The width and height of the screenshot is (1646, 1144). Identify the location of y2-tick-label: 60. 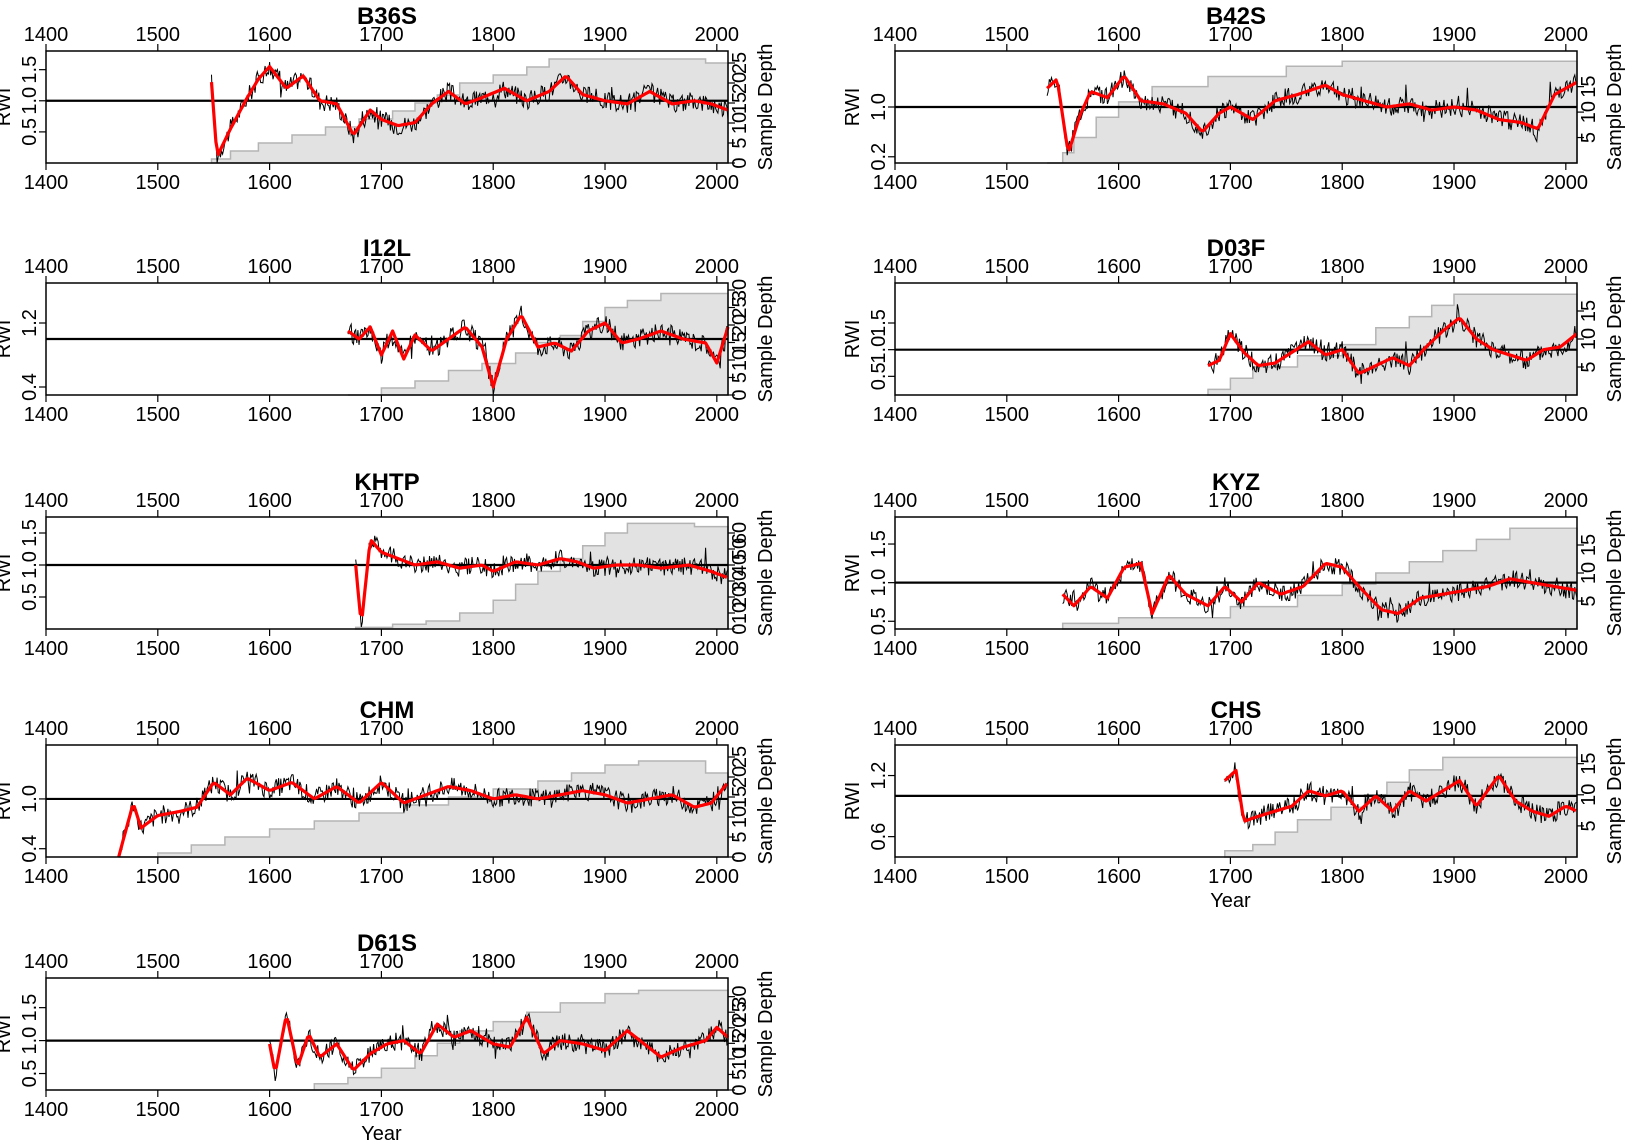
(740, 533).